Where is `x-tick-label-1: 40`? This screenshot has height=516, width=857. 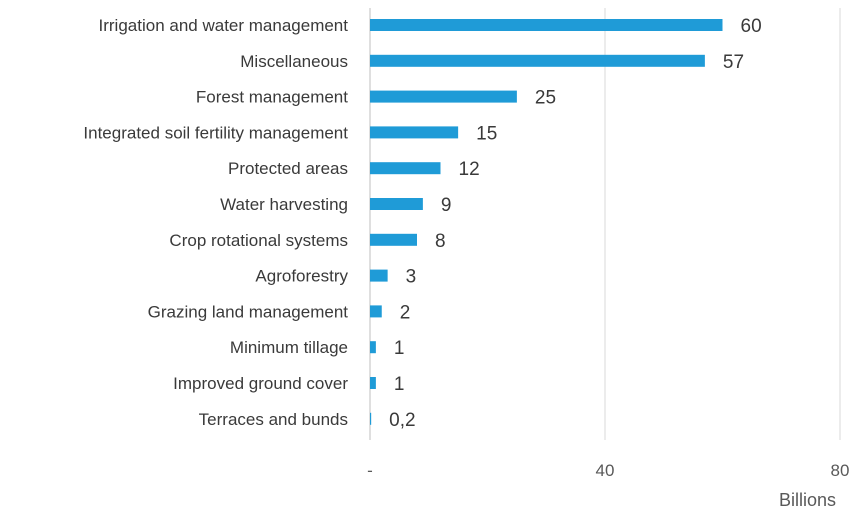
x-tick-label-1: 40 is located at coordinates (605, 470).